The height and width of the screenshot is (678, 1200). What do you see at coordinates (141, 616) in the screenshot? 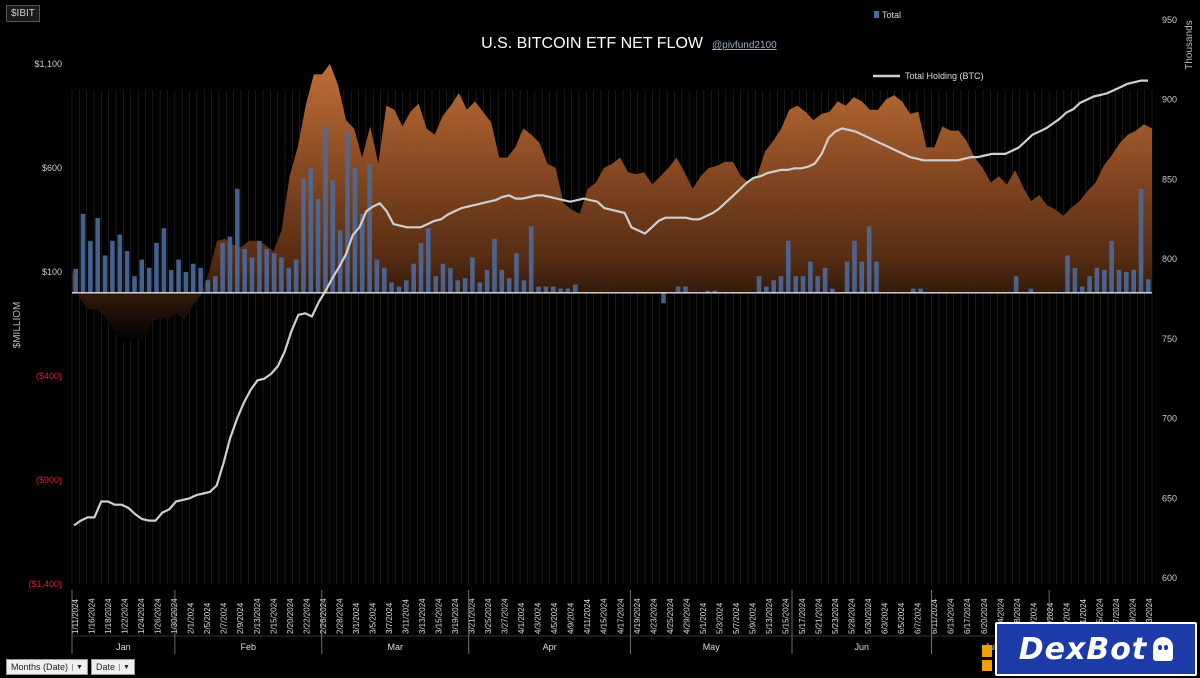
I see `x-date-label: 1/24/2024` at bounding box center [141, 616].